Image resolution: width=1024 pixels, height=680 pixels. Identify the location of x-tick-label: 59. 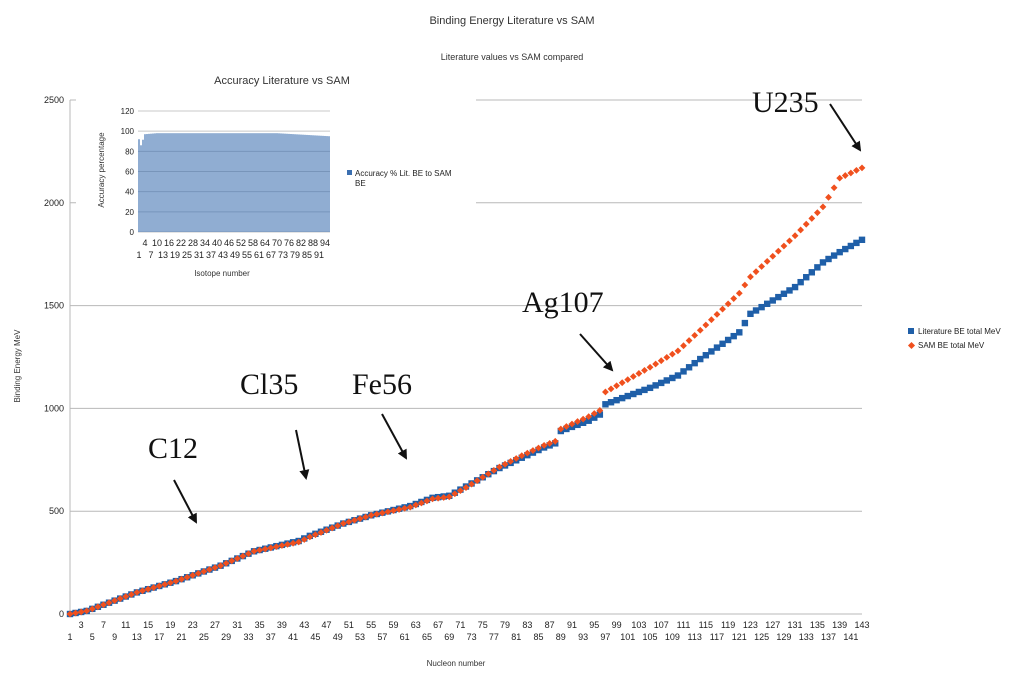
(393, 625).